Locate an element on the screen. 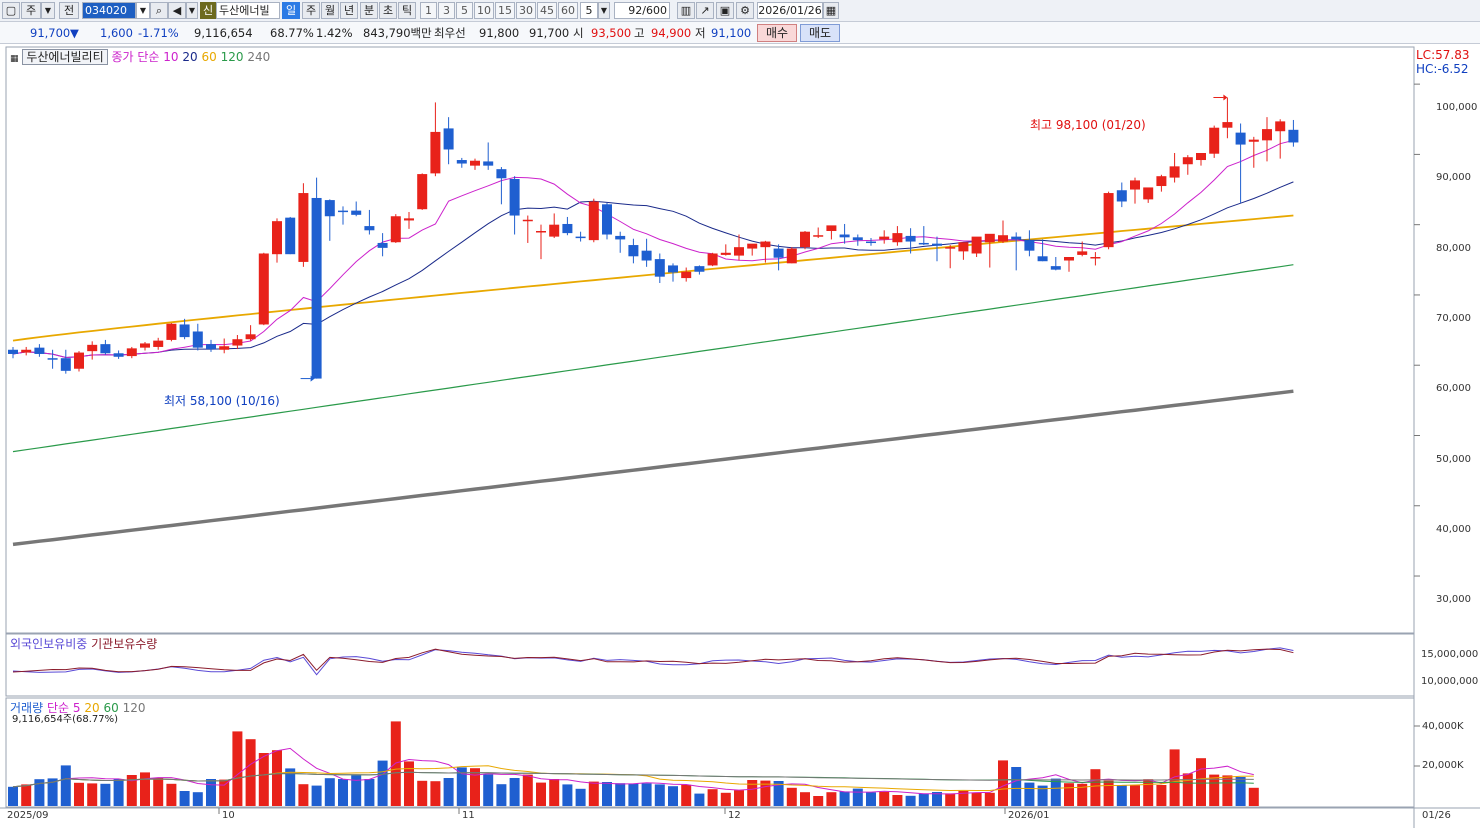 The width and height of the screenshot is (1480, 828). tab-year: 년 is located at coordinates (349, 10).